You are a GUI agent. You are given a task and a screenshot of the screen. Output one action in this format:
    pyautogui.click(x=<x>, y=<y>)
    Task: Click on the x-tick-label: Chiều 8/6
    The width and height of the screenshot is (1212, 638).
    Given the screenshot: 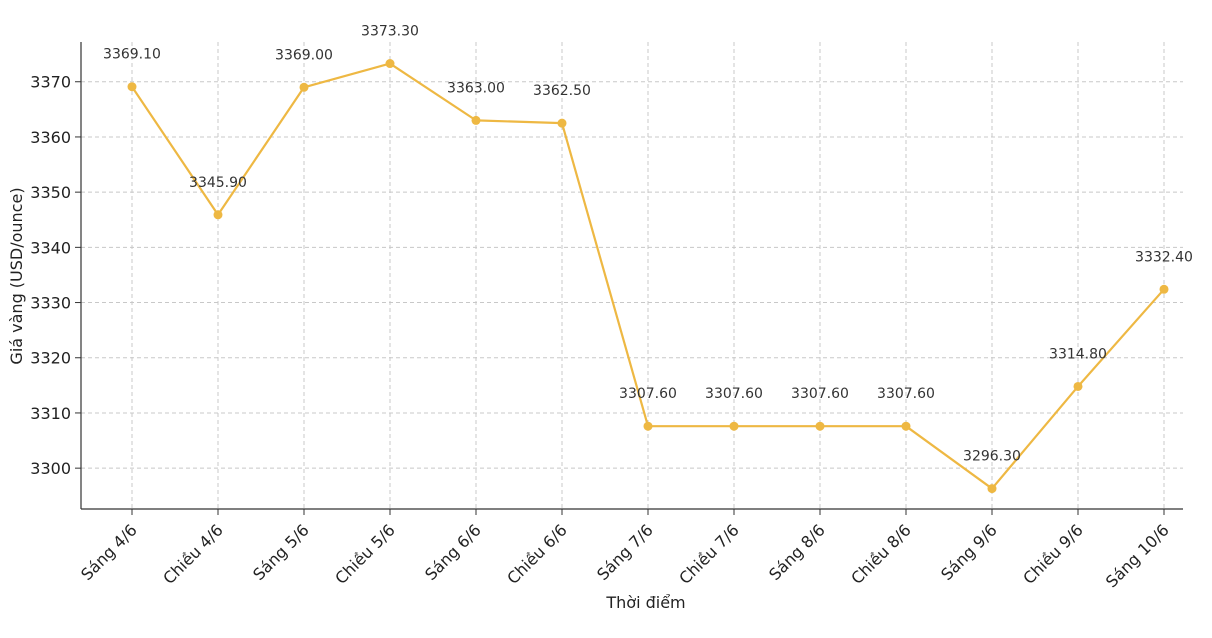 What is the action you would take?
    pyautogui.click(x=881, y=554)
    